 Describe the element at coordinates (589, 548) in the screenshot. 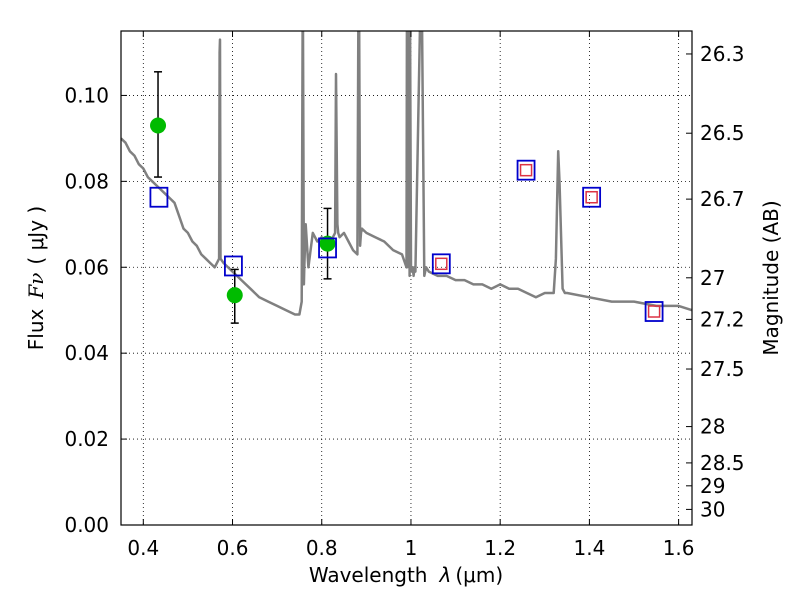

I see `x-tick-label: 1.4` at that location.